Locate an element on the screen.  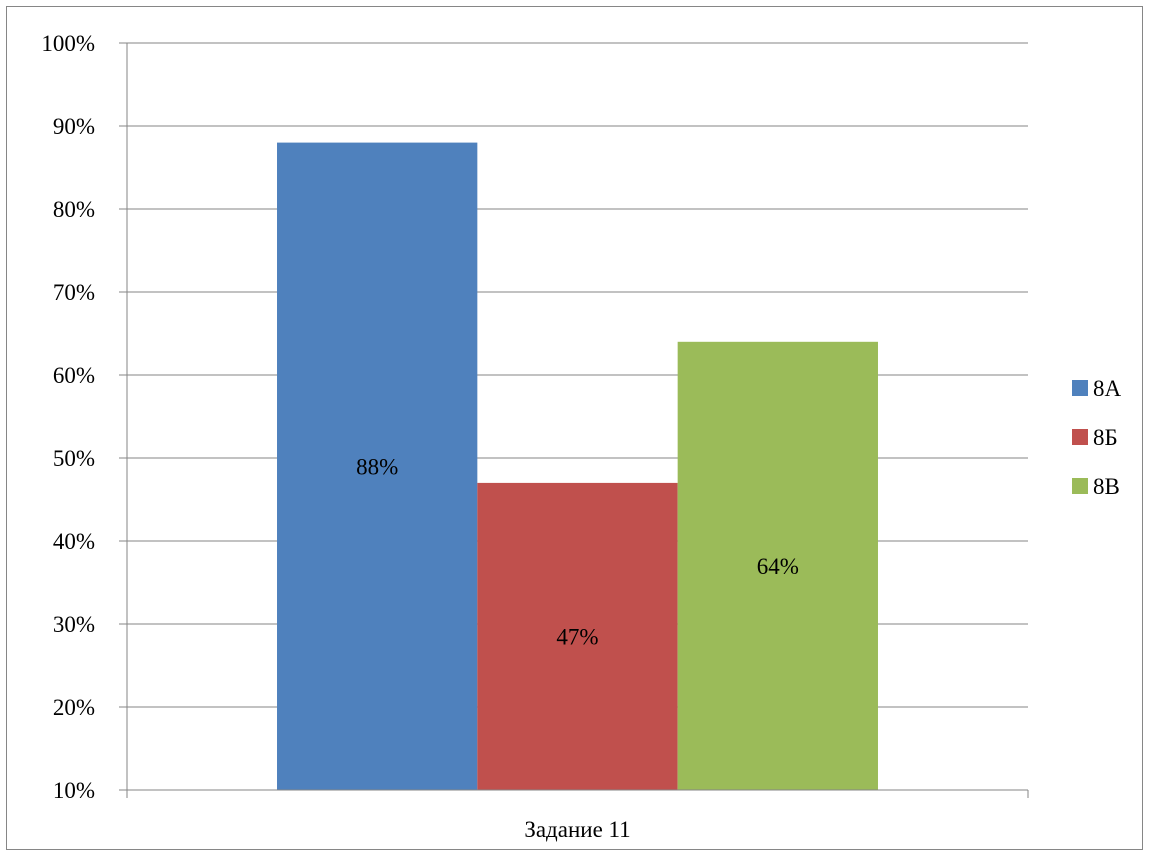
data-labels: 88% 47% 64% is located at coordinates (577, 551).